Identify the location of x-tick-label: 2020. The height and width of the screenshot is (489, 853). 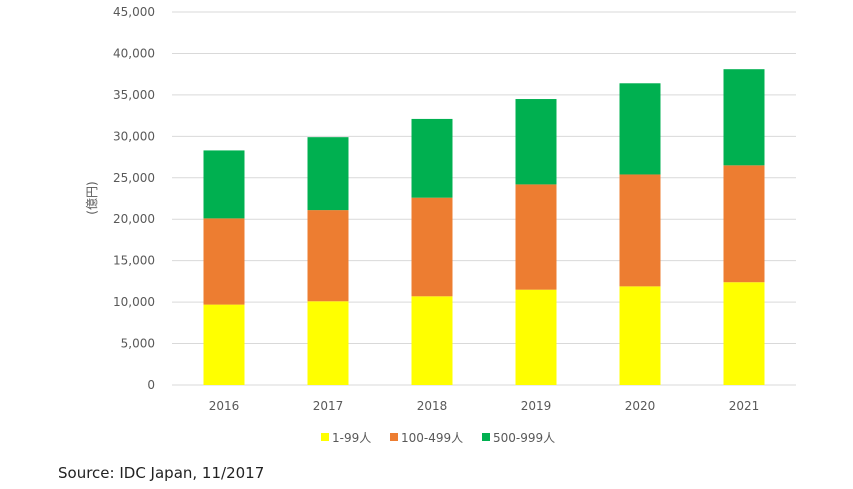
(640, 406).